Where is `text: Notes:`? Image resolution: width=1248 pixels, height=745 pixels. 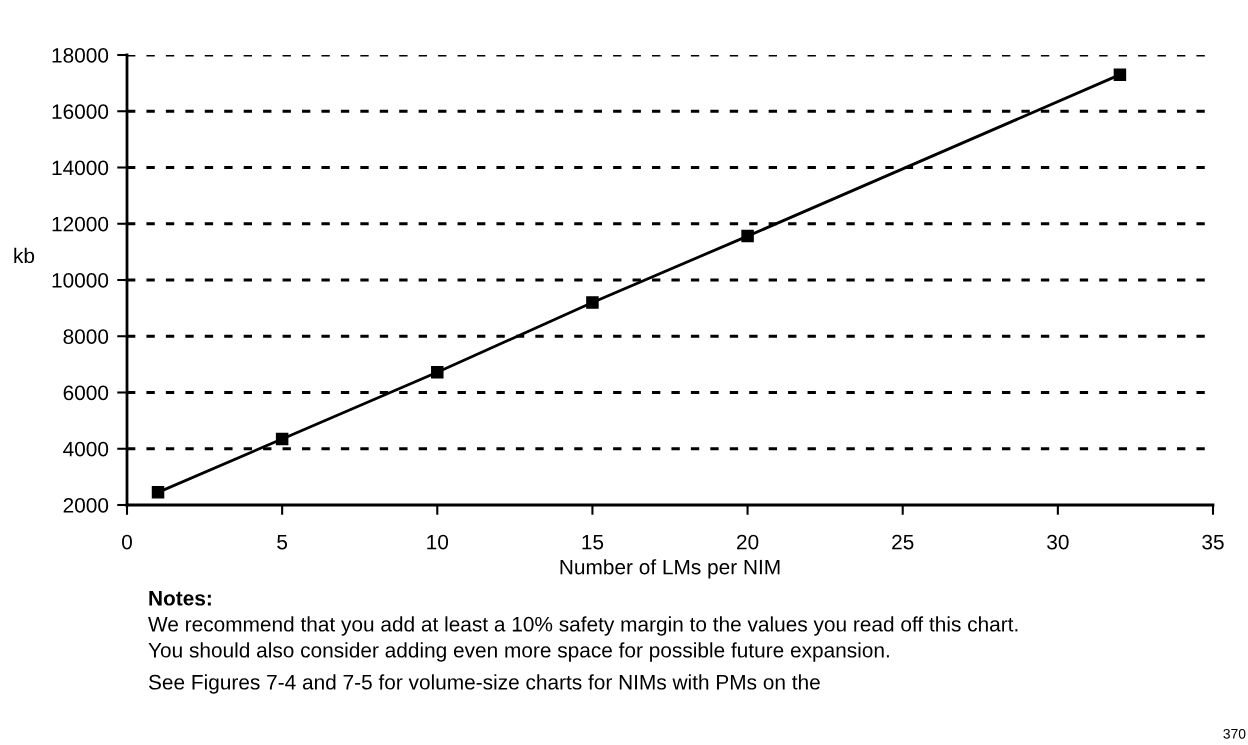 text: Notes: is located at coordinates (180, 598).